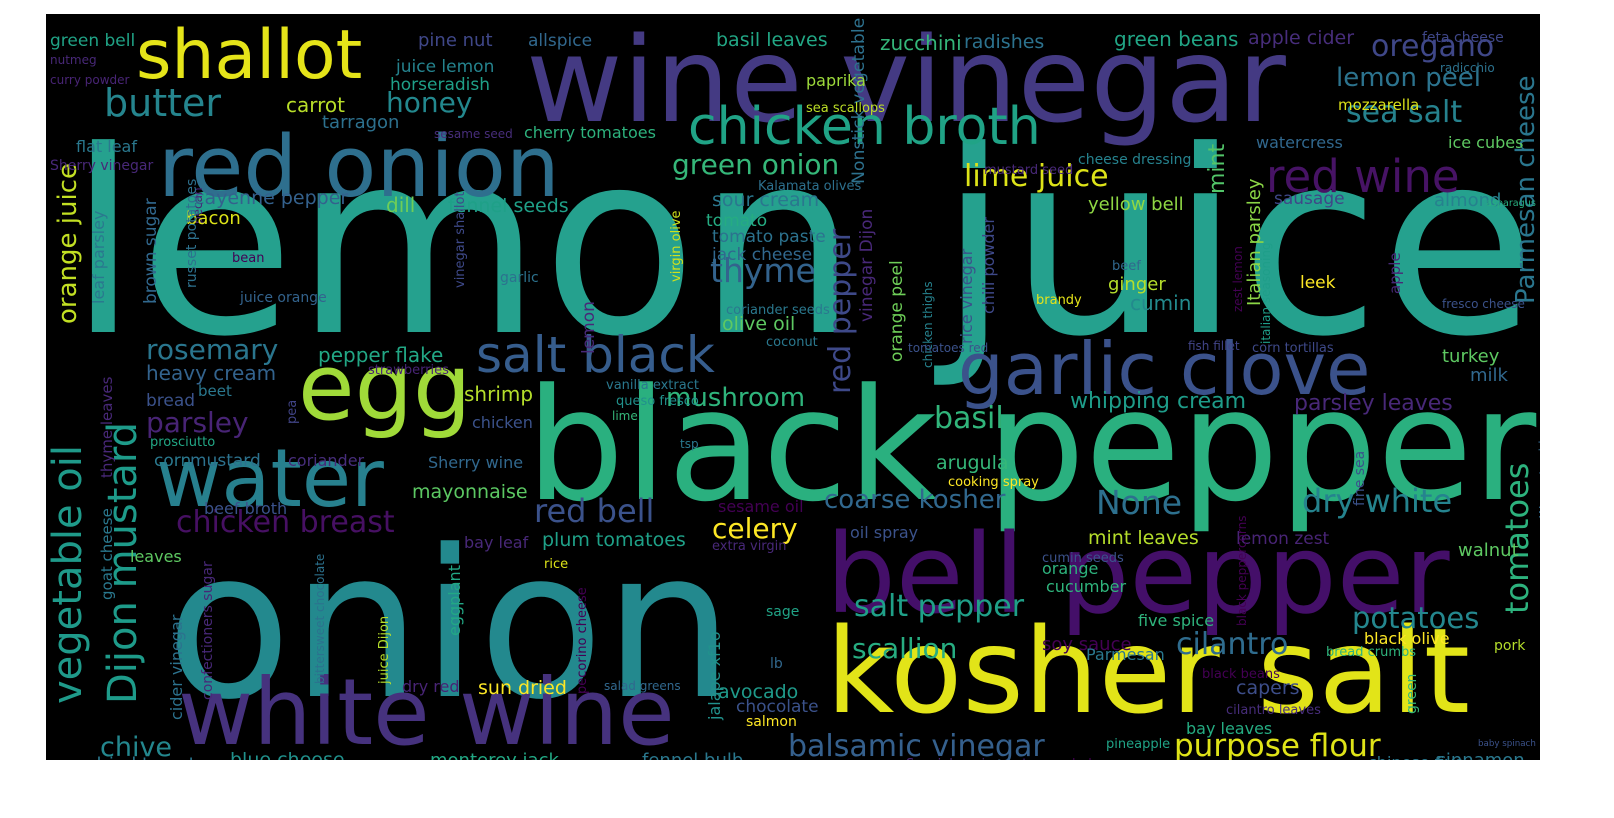  I want to click on cloud-word-red-wine: red wine, so click(1363, 176).